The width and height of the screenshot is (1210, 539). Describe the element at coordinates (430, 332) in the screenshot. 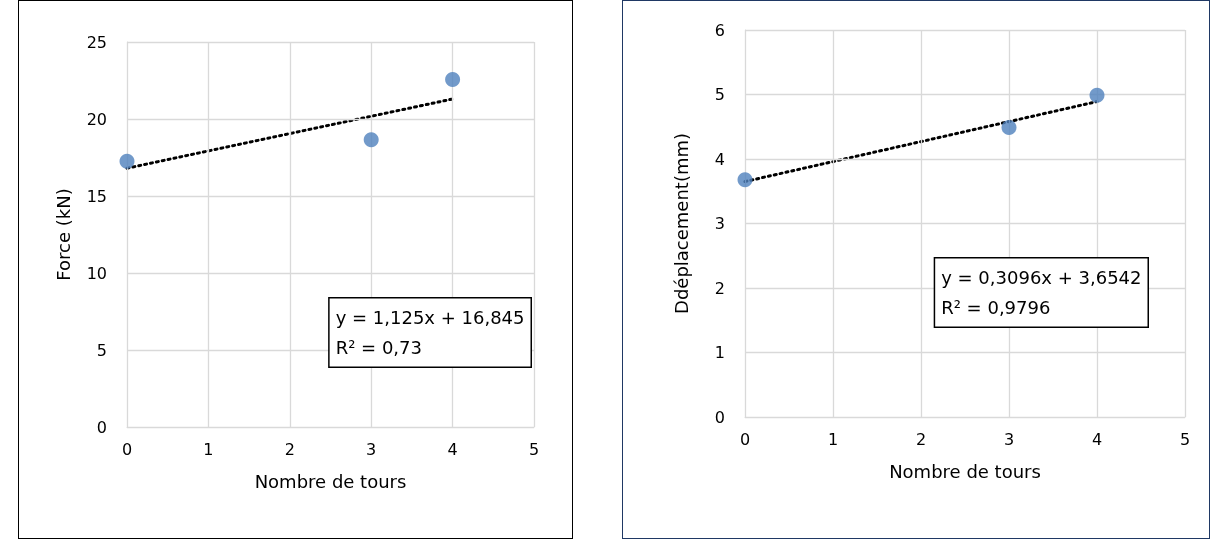

I see `annotation: y = 1,125x + 16,845 R² = 0,73` at that location.